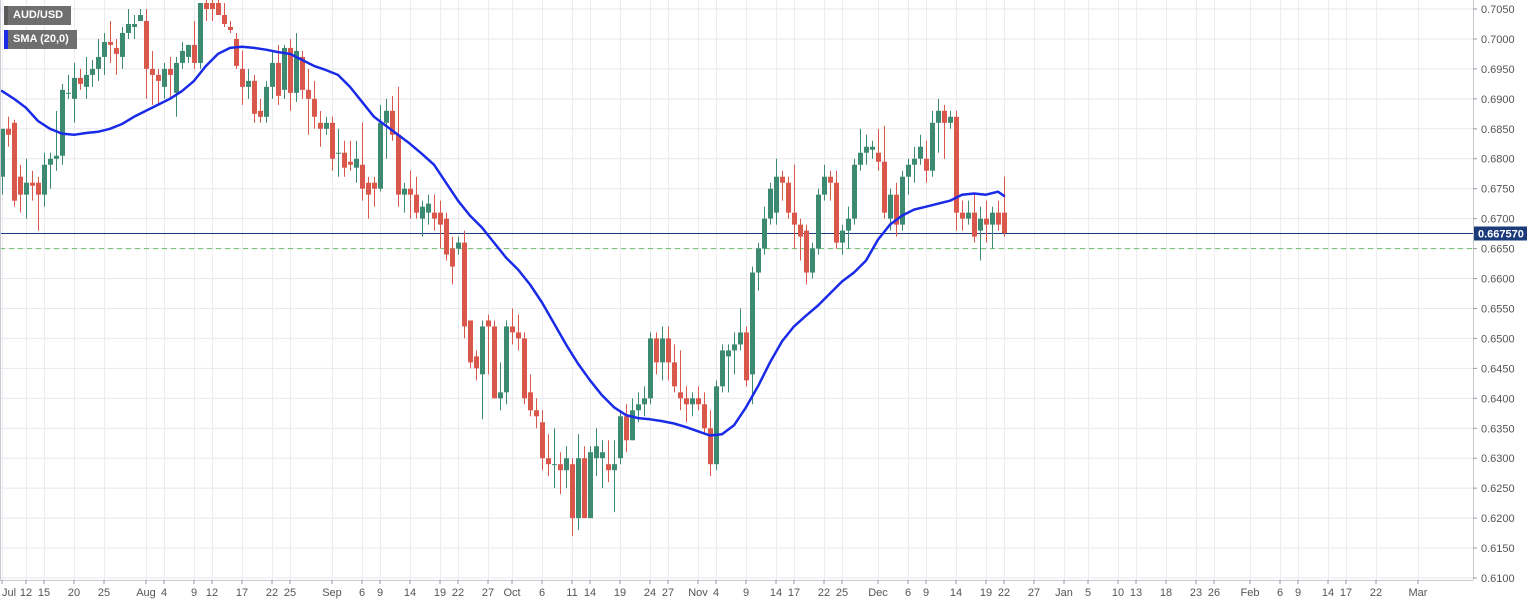 Image resolution: width=1536 pixels, height=609 pixels. What do you see at coordinates (1504, 302) in the screenshot?
I see `y-axis-background` at bounding box center [1504, 302].